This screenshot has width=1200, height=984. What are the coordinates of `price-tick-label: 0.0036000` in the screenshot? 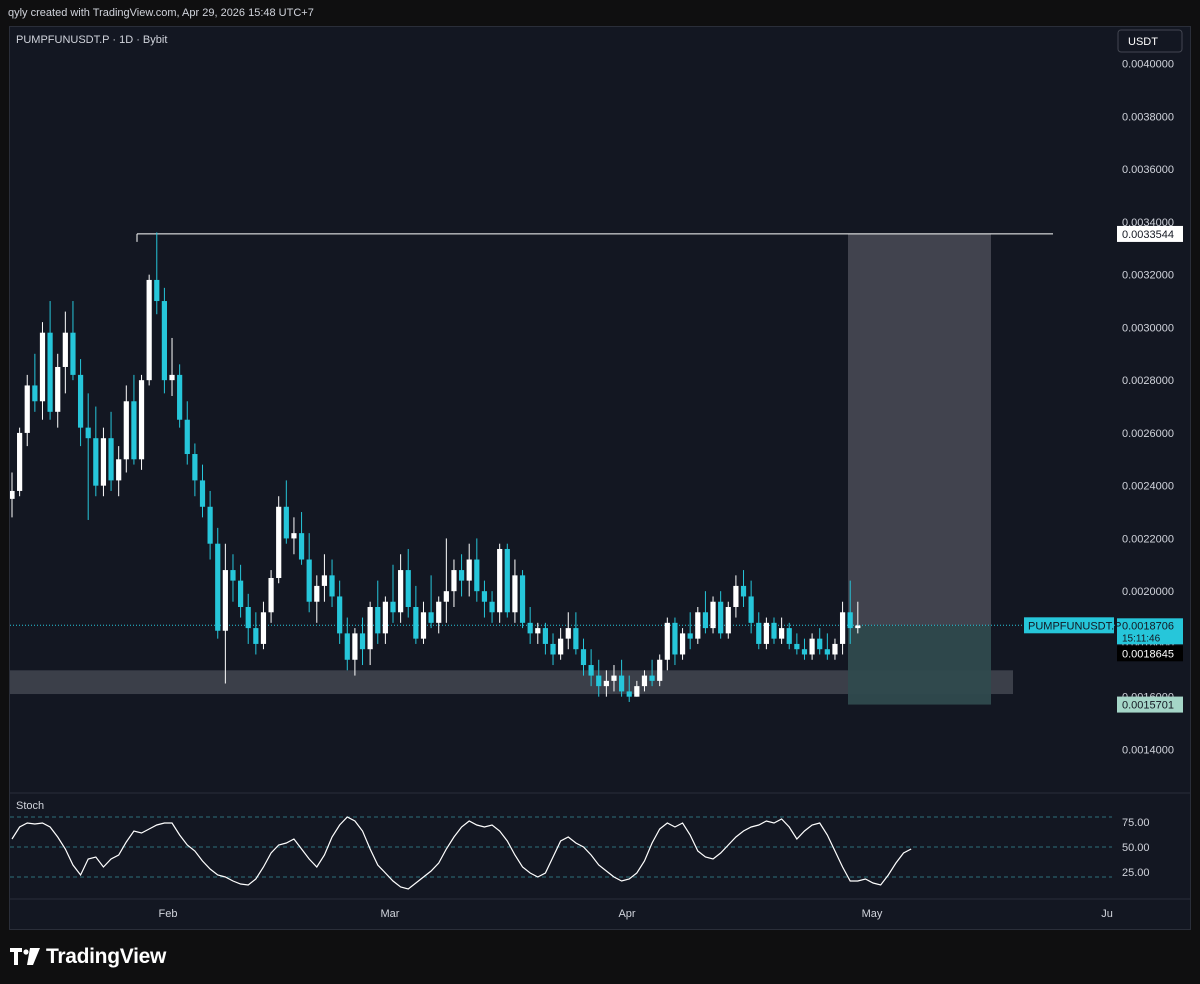 It's located at (1148, 170).